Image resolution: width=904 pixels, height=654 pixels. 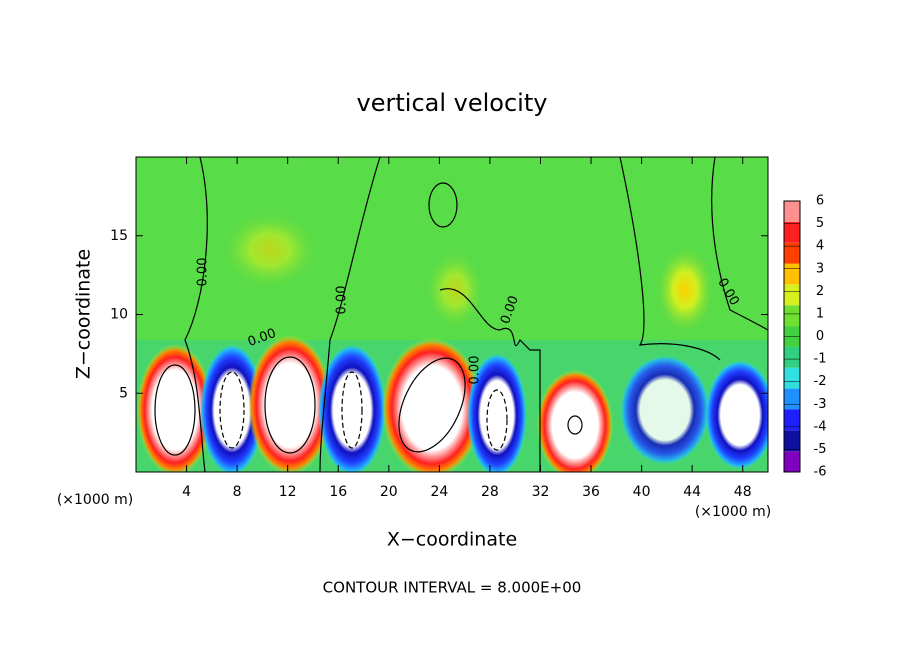 What do you see at coordinates (820, 201) in the screenshot?
I see `colorbar-tick-label: 6` at bounding box center [820, 201].